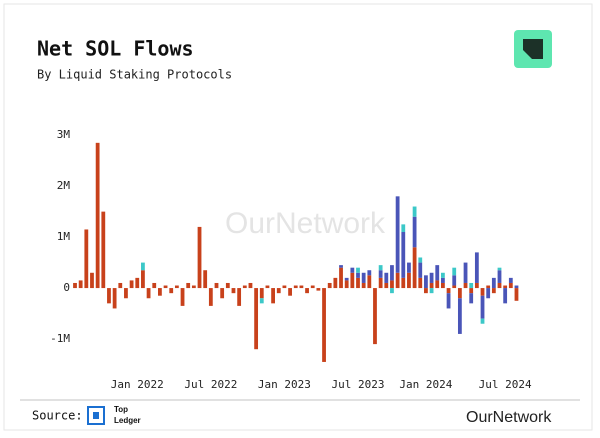 This screenshot has height=438, width=600. Describe the element at coordinates (137, 384) in the screenshot. I see `x-tick-label: Jan 2022` at that location.